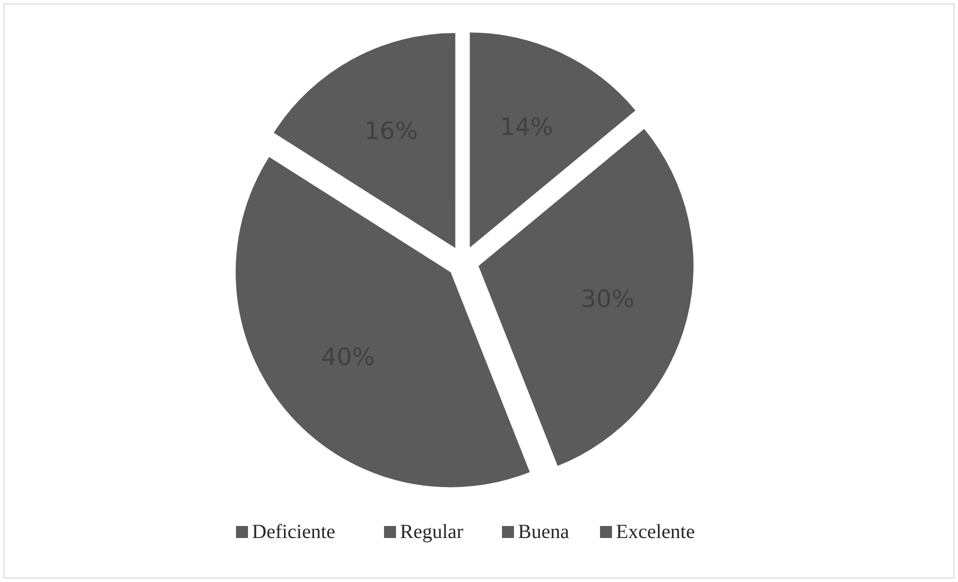 The image size is (958, 582). Describe the element at coordinates (544, 532) in the screenshot. I see `legend-label: Buena` at that location.